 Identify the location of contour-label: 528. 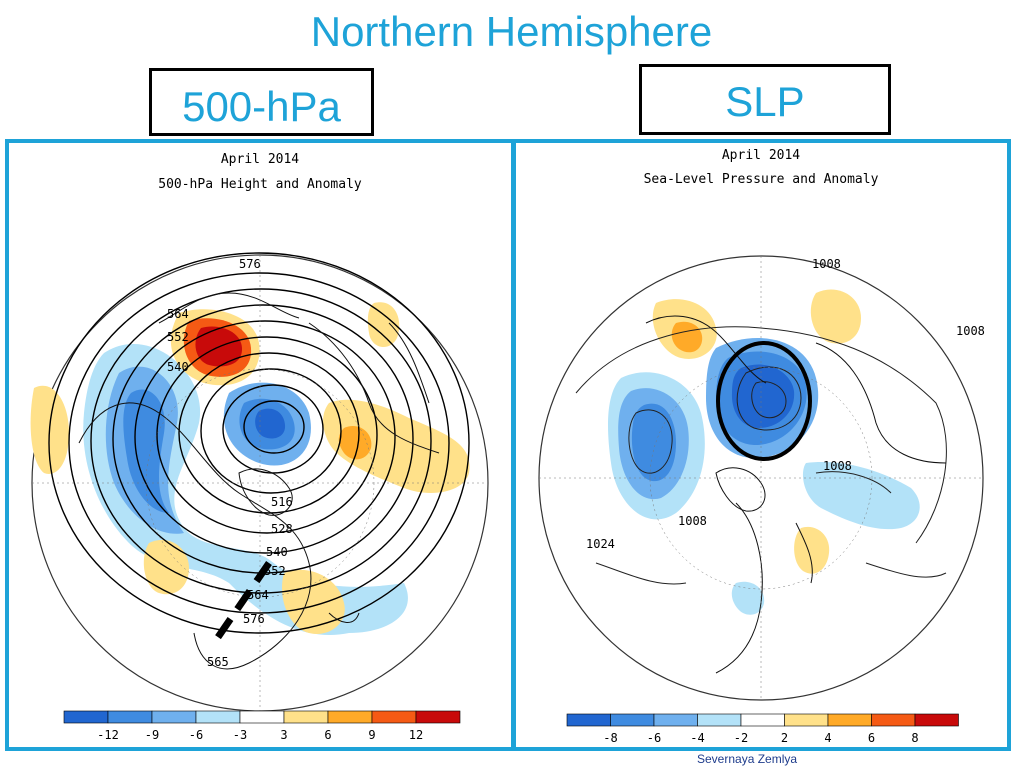
(282, 529).